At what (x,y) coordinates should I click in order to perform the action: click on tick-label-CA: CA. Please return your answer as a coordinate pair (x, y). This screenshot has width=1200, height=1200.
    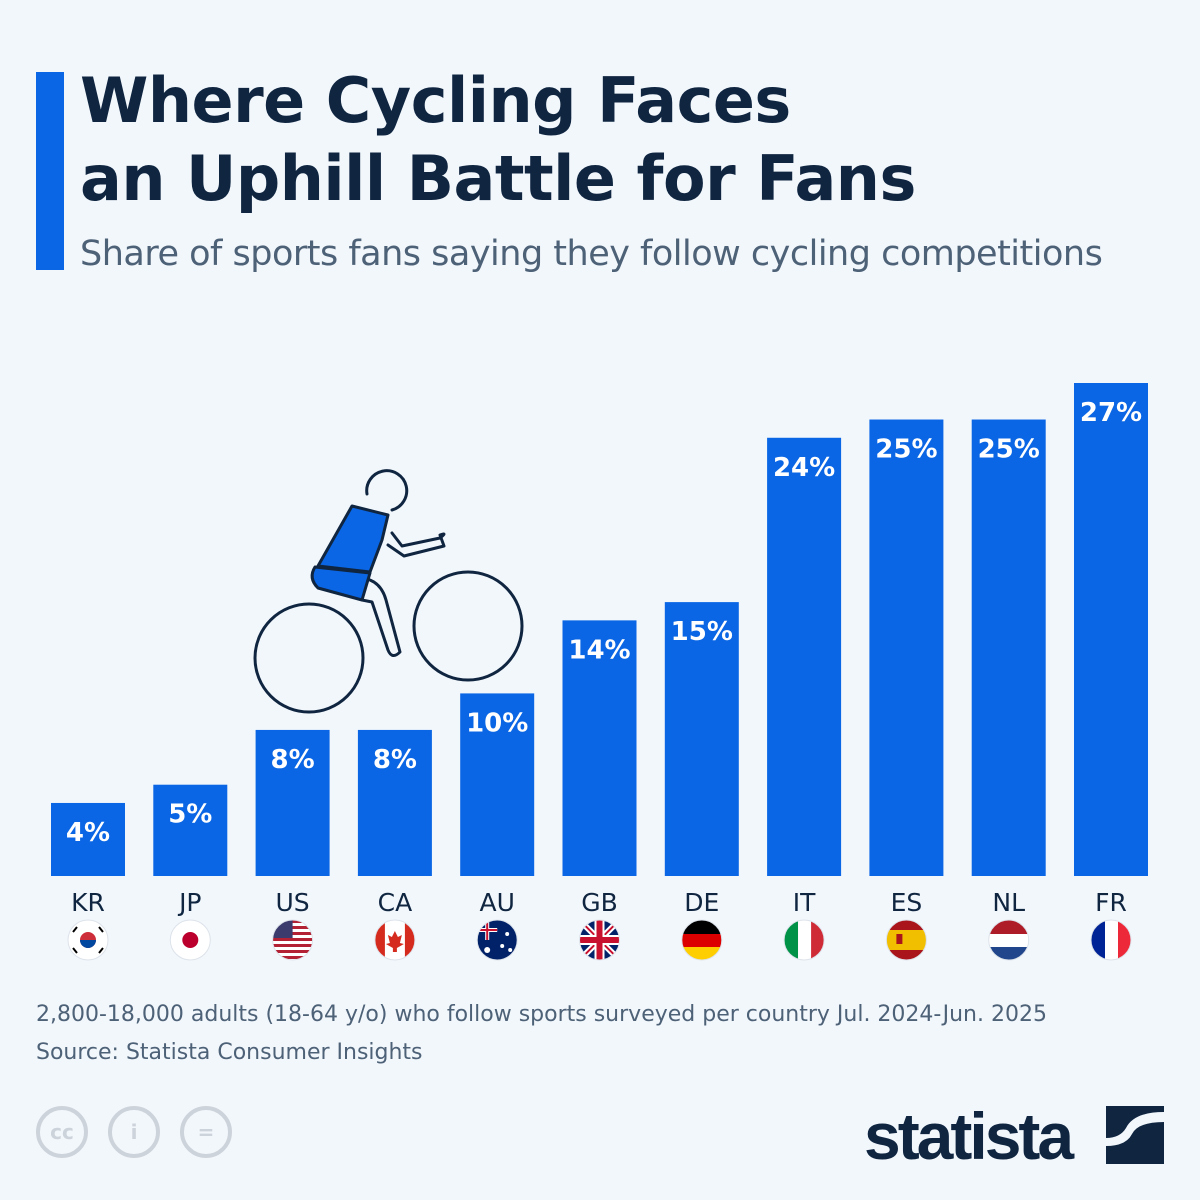
    Looking at the image, I should click on (395, 902).